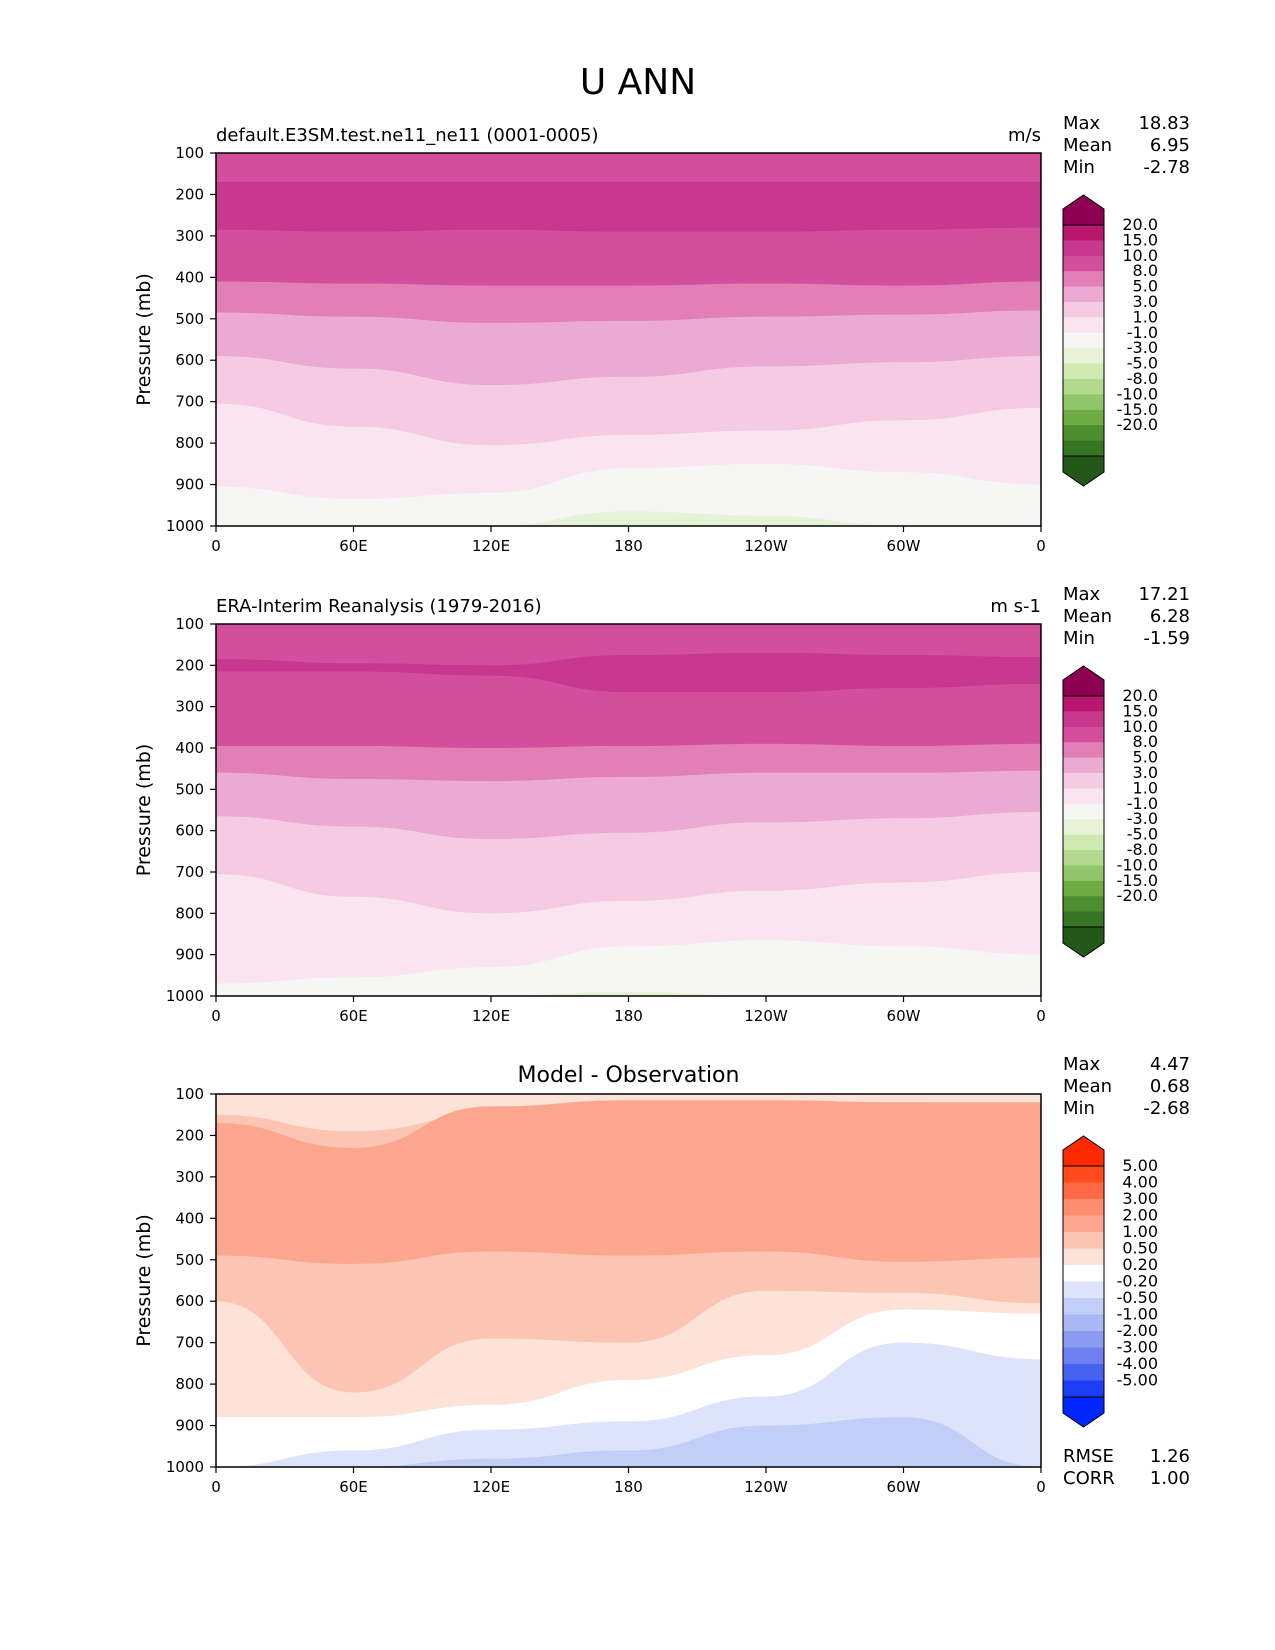 The height and width of the screenshot is (1650, 1275). Describe the element at coordinates (1088, 1456) in the screenshot. I see `stat-label: RMSE` at that location.